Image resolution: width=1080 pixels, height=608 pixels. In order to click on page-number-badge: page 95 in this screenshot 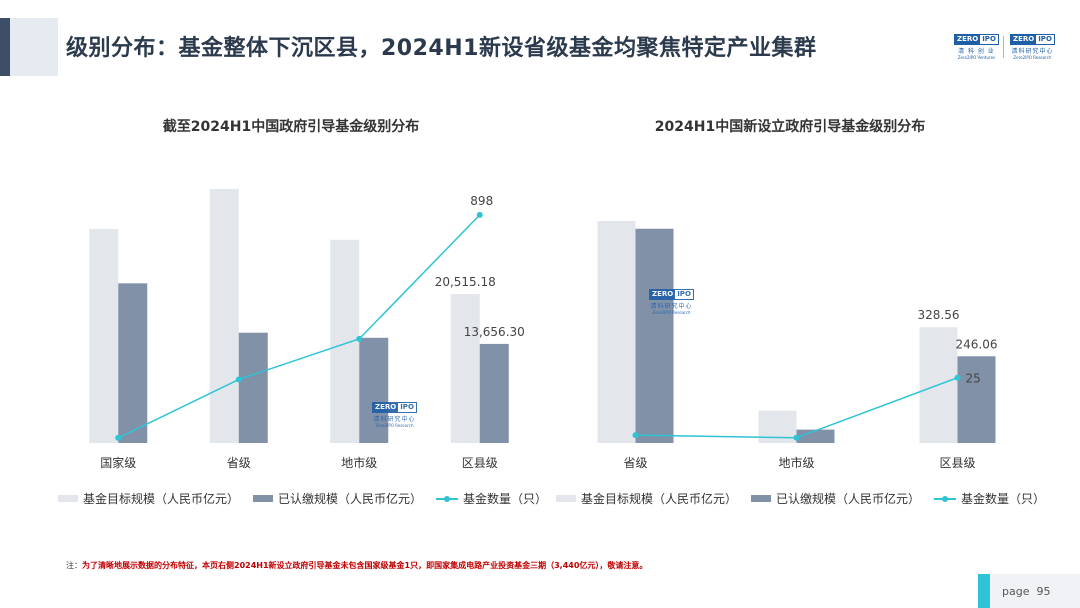, I will do `click(1029, 591)`.